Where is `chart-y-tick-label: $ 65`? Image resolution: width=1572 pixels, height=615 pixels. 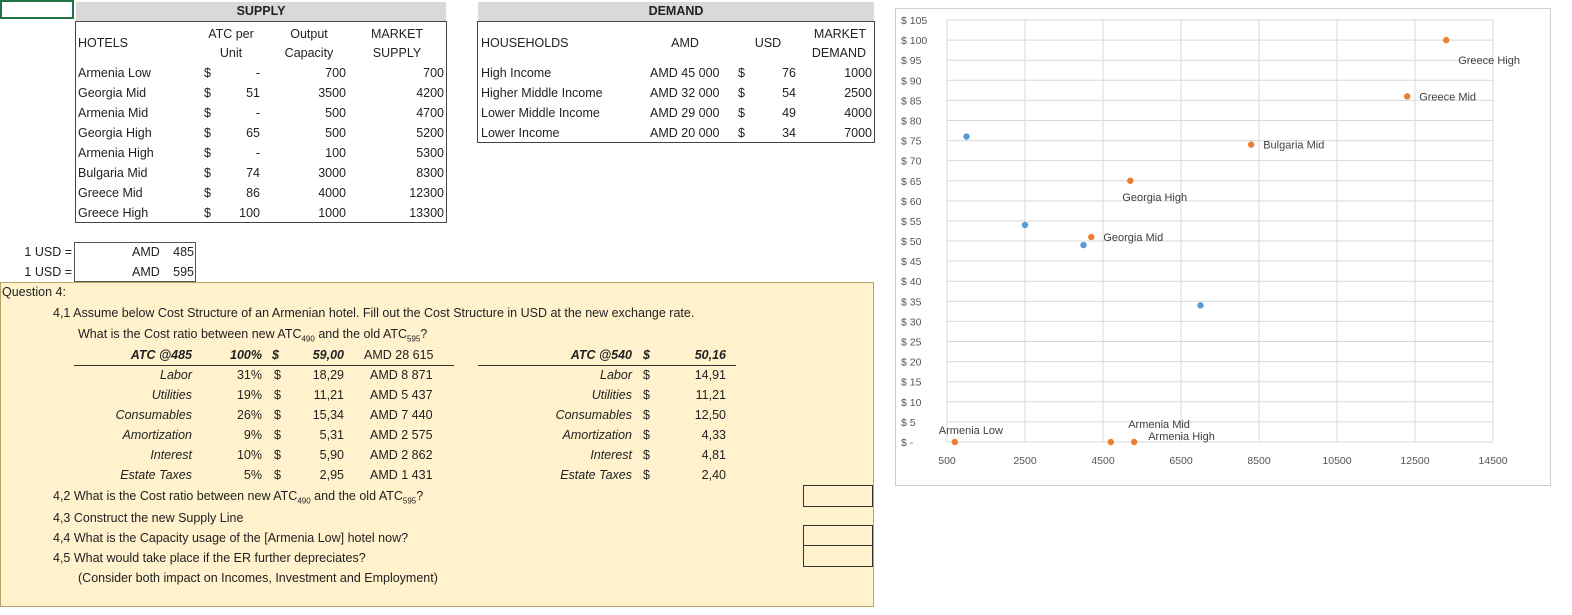
chart-y-tick-label: $ 65 is located at coordinates (911, 182).